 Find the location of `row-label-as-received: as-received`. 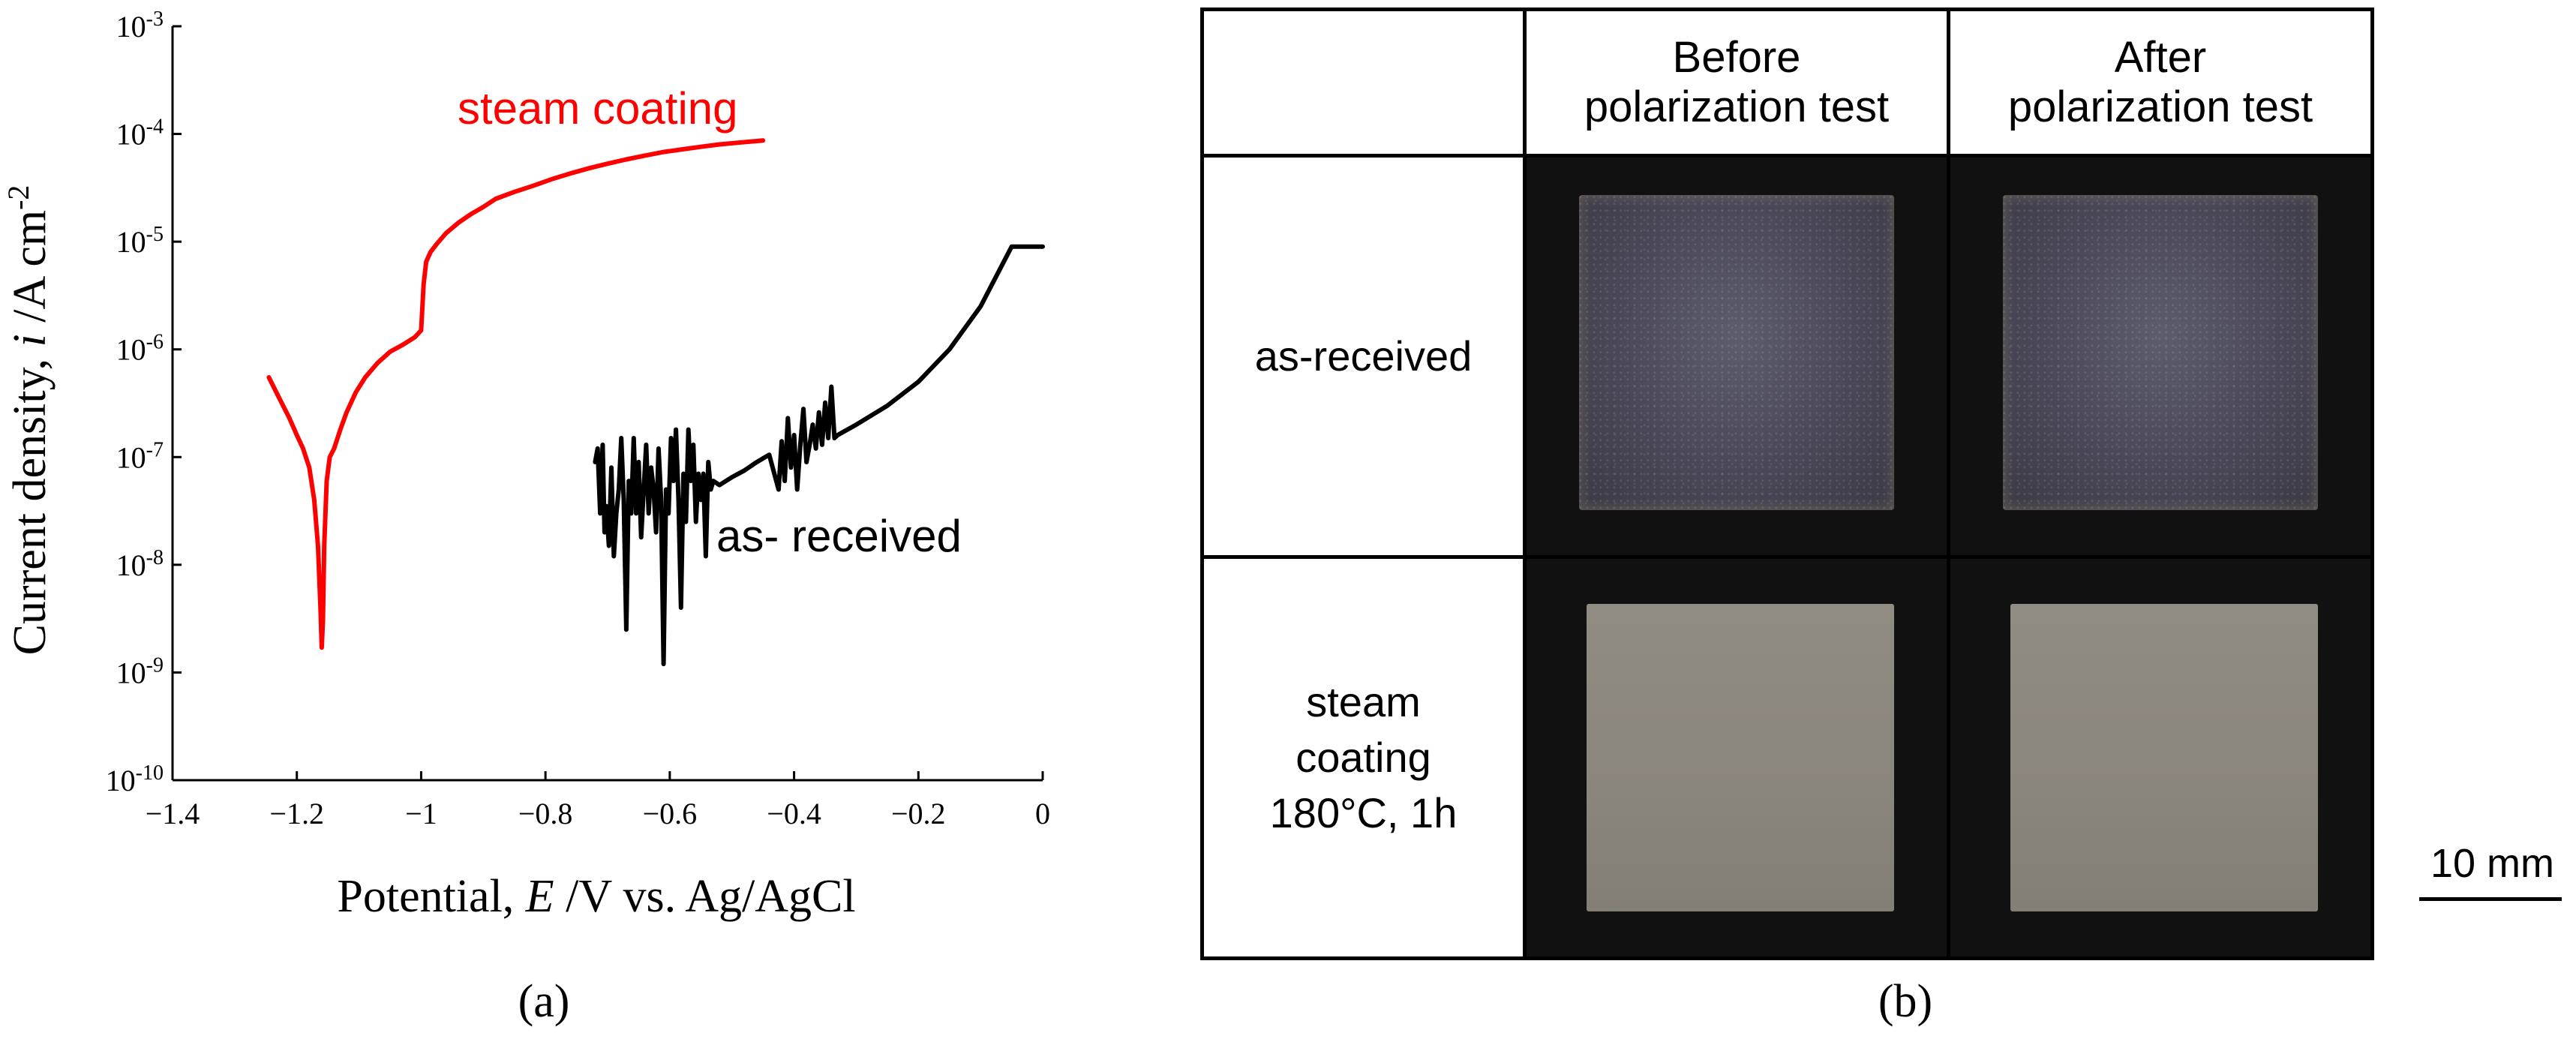

row-label-as-received: as-received is located at coordinates (1363, 356).